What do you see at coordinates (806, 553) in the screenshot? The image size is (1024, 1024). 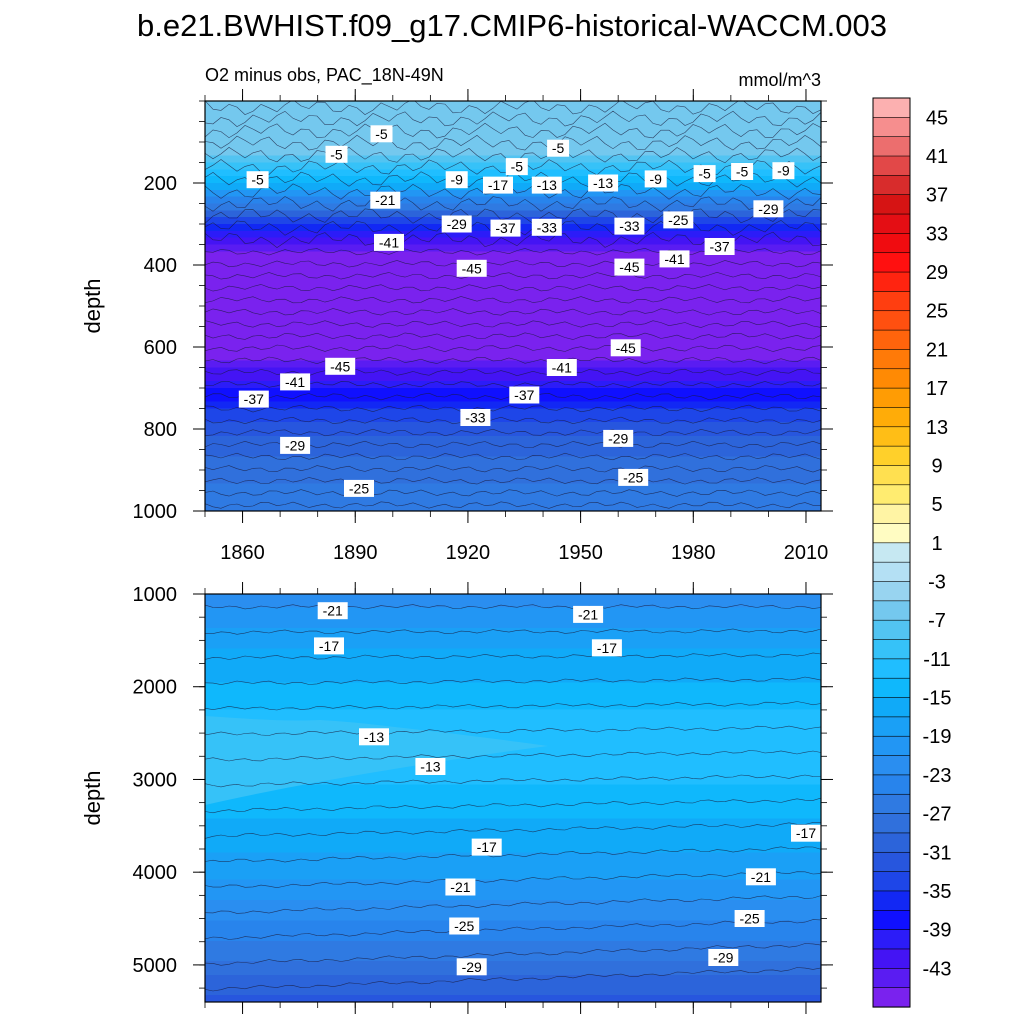 I see `x-tick-label: 2010` at bounding box center [806, 553].